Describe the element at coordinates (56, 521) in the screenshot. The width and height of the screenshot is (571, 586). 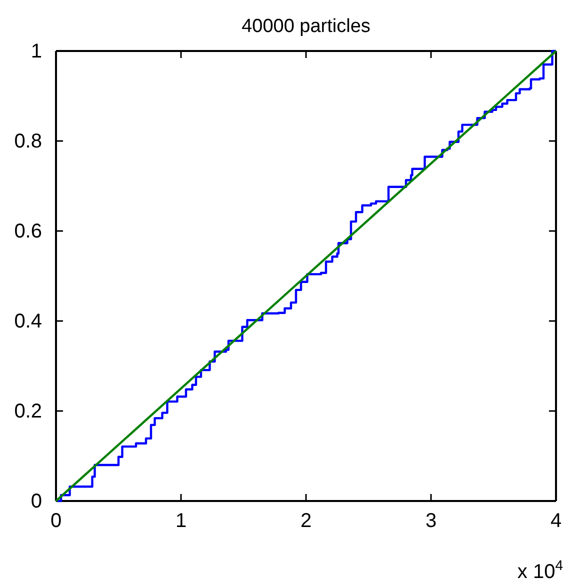
I see `x-tick-label: 0` at that location.